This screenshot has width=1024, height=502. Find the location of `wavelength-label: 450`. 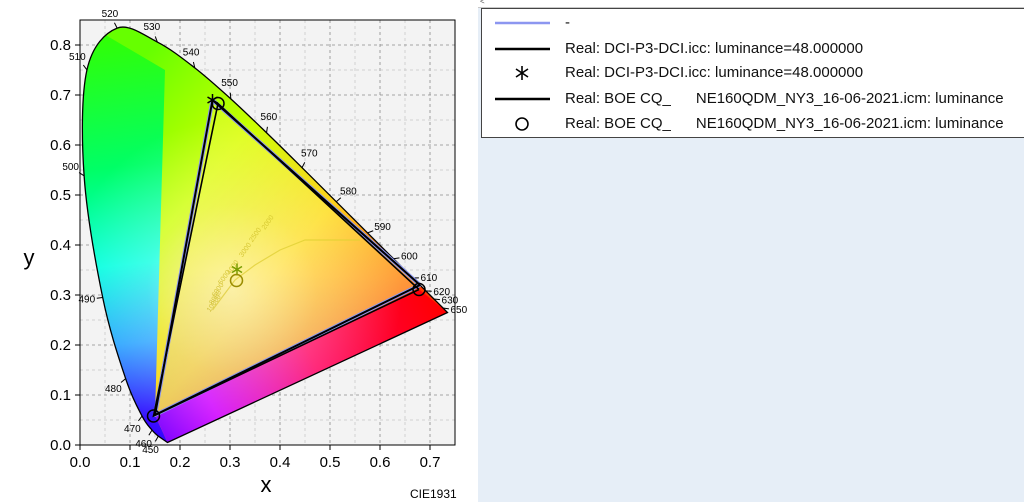

wavelength-label: 450 is located at coordinates (150, 450).